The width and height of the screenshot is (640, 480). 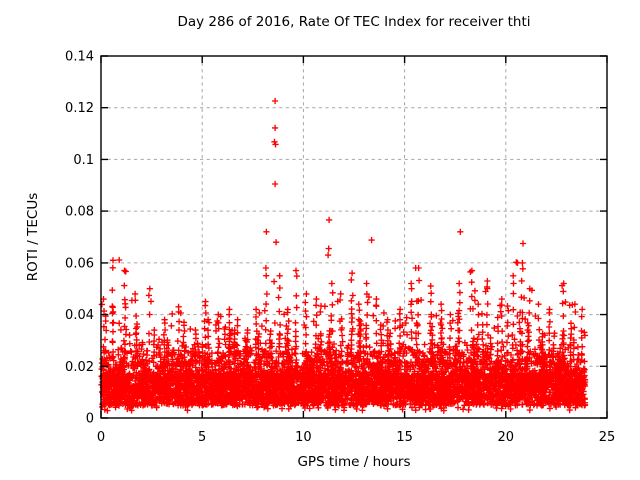 What do you see at coordinates (79, 212) in the screenshot?
I see `y-tick-label: 0.08` at bounding box center [79, 212].